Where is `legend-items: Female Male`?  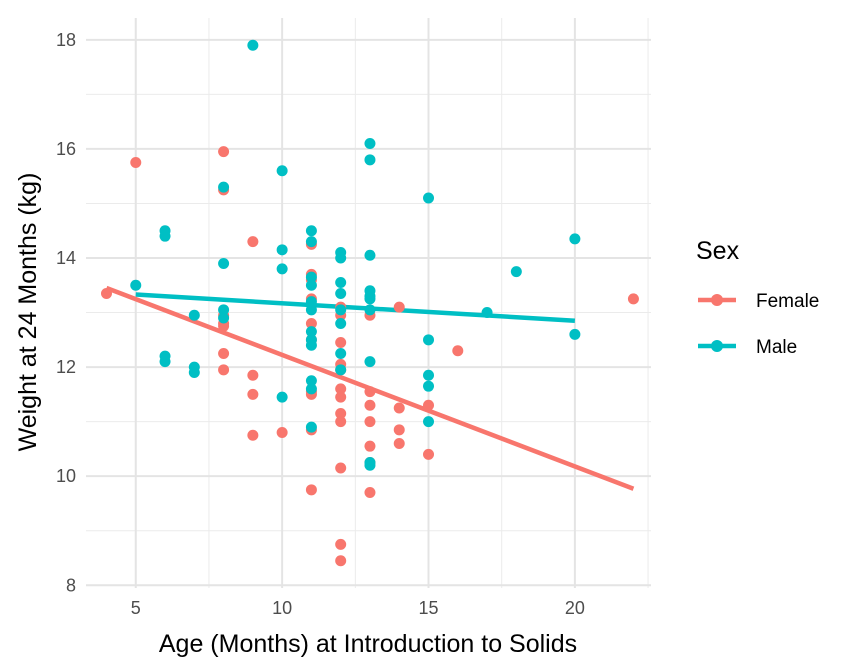
legend-items: Female Male is located at coordinates (758, 324).